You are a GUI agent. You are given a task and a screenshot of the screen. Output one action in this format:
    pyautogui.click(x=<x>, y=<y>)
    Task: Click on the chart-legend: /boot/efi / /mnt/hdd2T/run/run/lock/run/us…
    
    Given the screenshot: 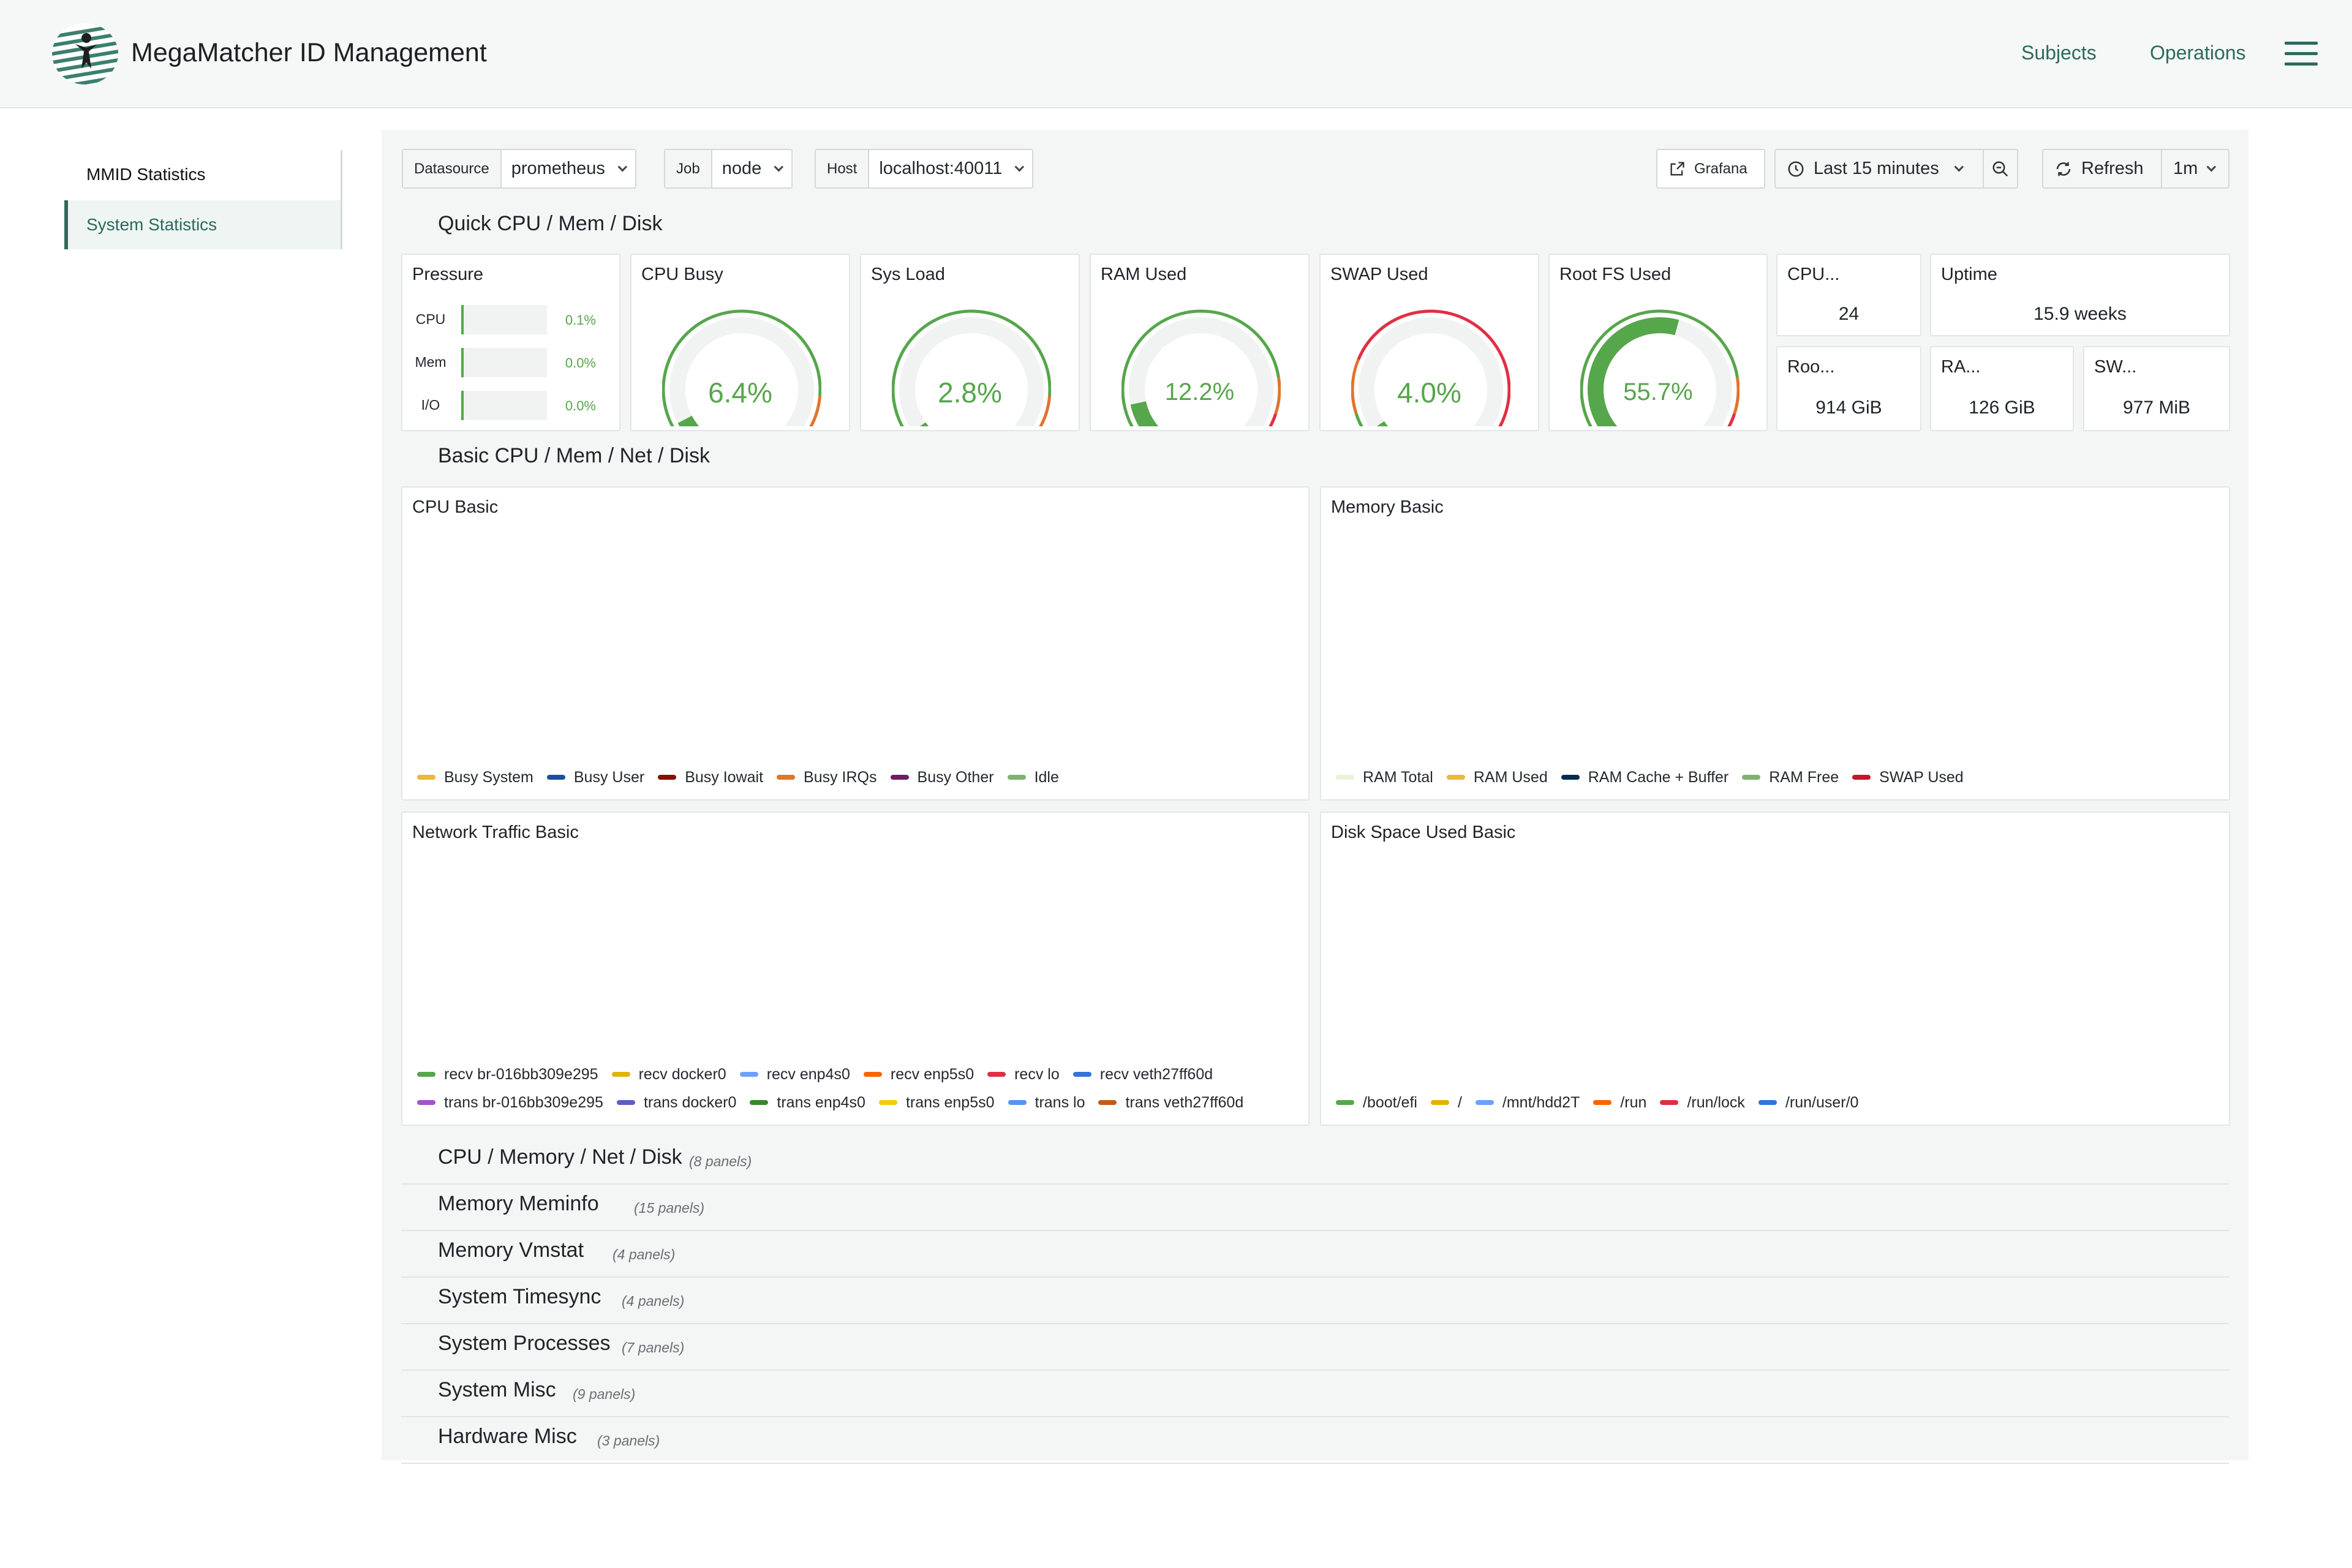 What is the action you would take?
    pyautogui.click(x=1774, y=1102)
    